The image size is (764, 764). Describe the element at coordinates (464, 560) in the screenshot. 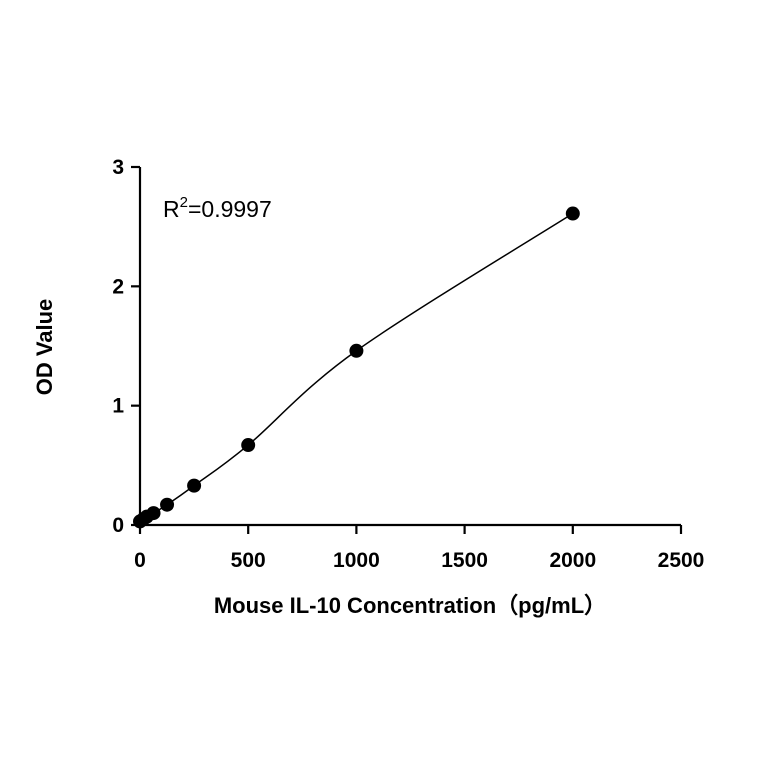

I see `x-tick-label: 1500` at that location.